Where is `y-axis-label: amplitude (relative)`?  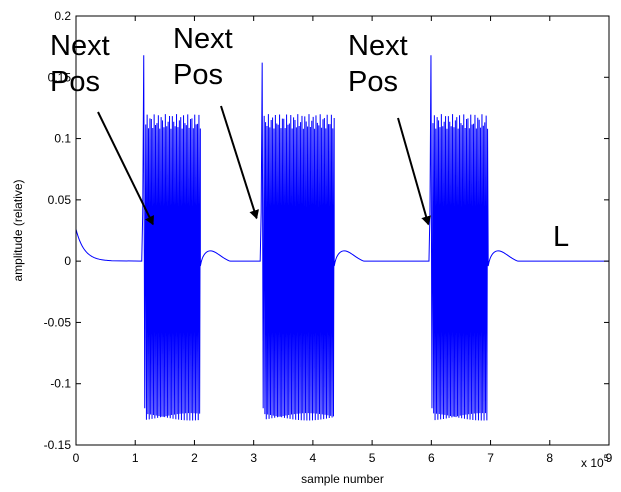 y-axis-label: amplitude (relative) is located at coordinates (18, 230).